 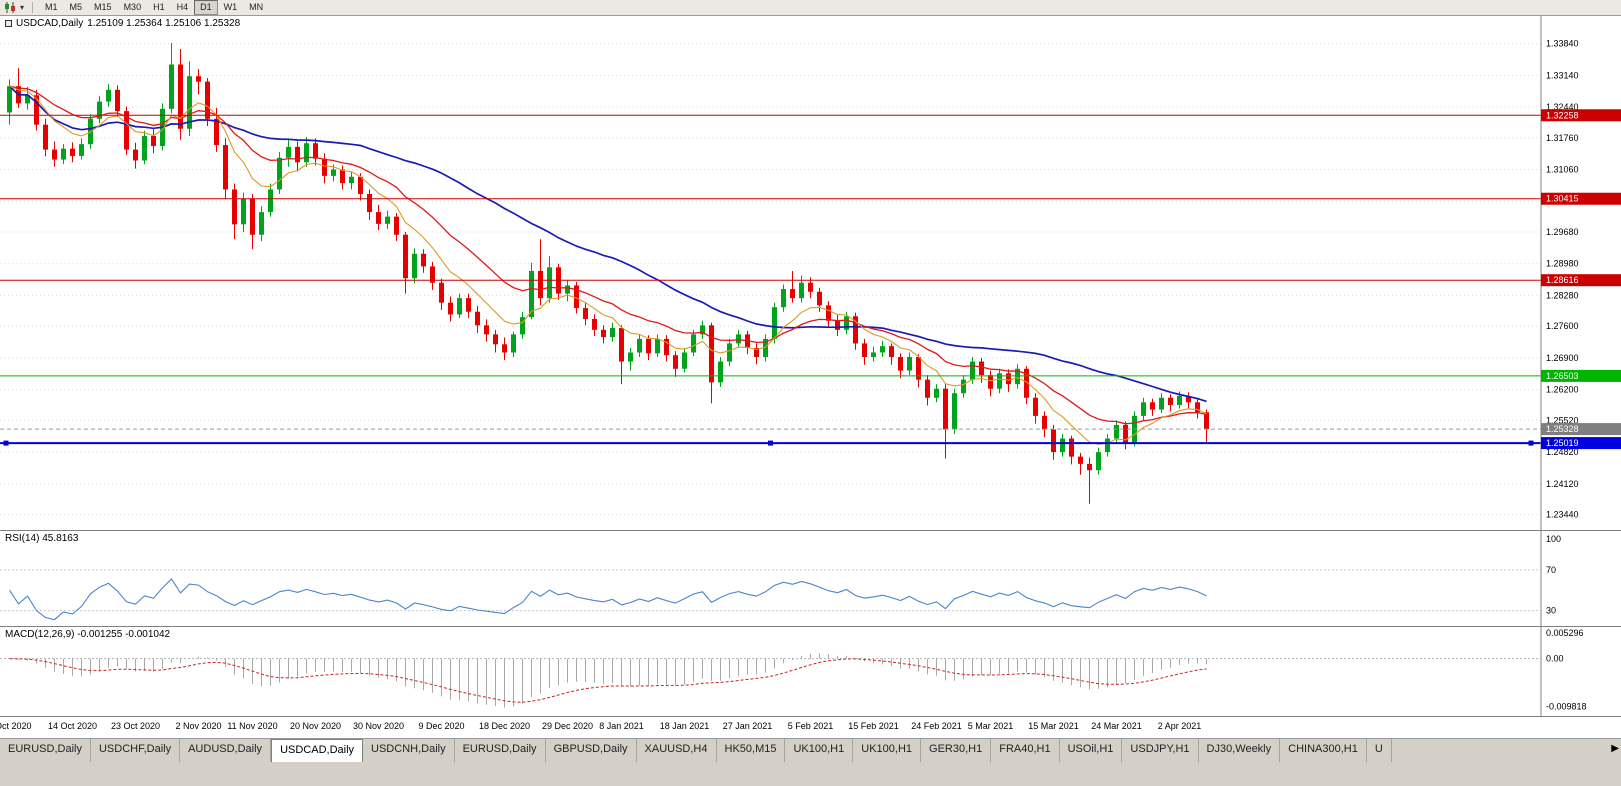 I want to click on macd-histogram, so click(x=612, y=680).